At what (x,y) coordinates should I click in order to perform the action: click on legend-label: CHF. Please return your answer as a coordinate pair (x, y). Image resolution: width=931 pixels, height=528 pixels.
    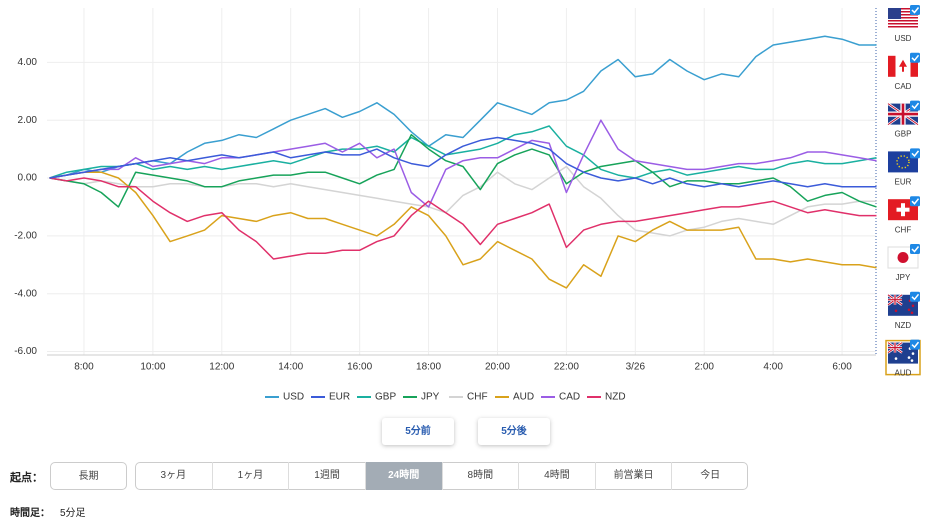
    Looking at the image, I should click on (477, 397).